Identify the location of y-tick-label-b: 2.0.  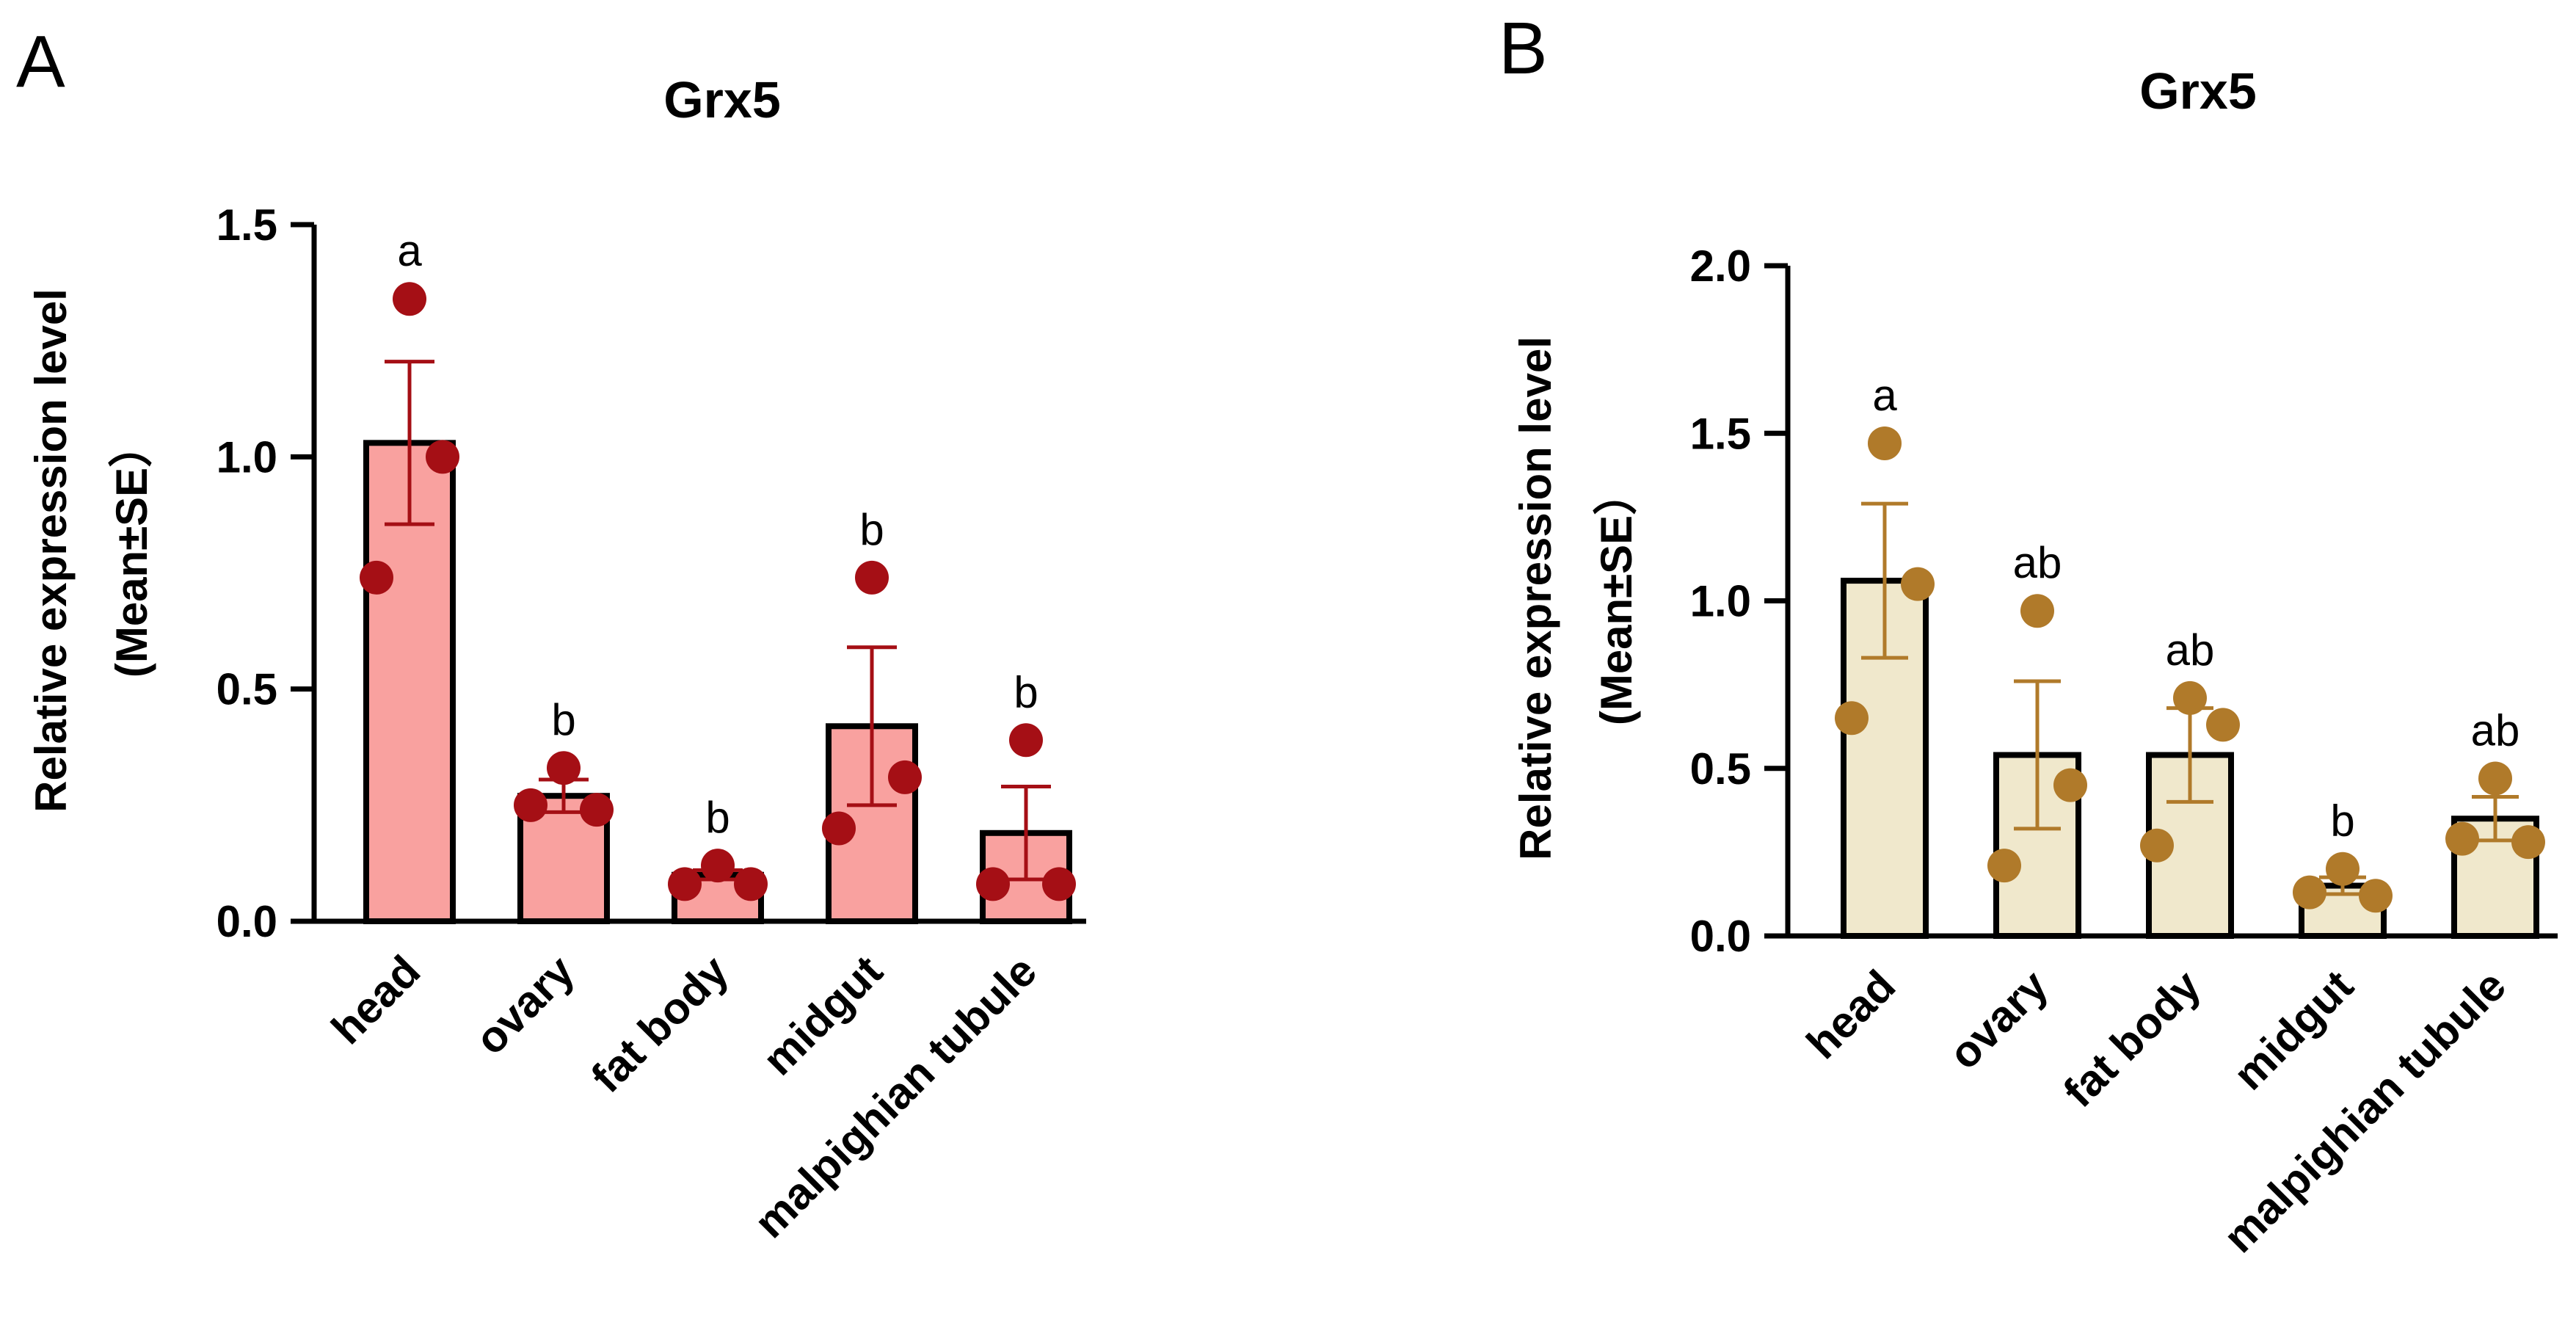
(1720, 266).